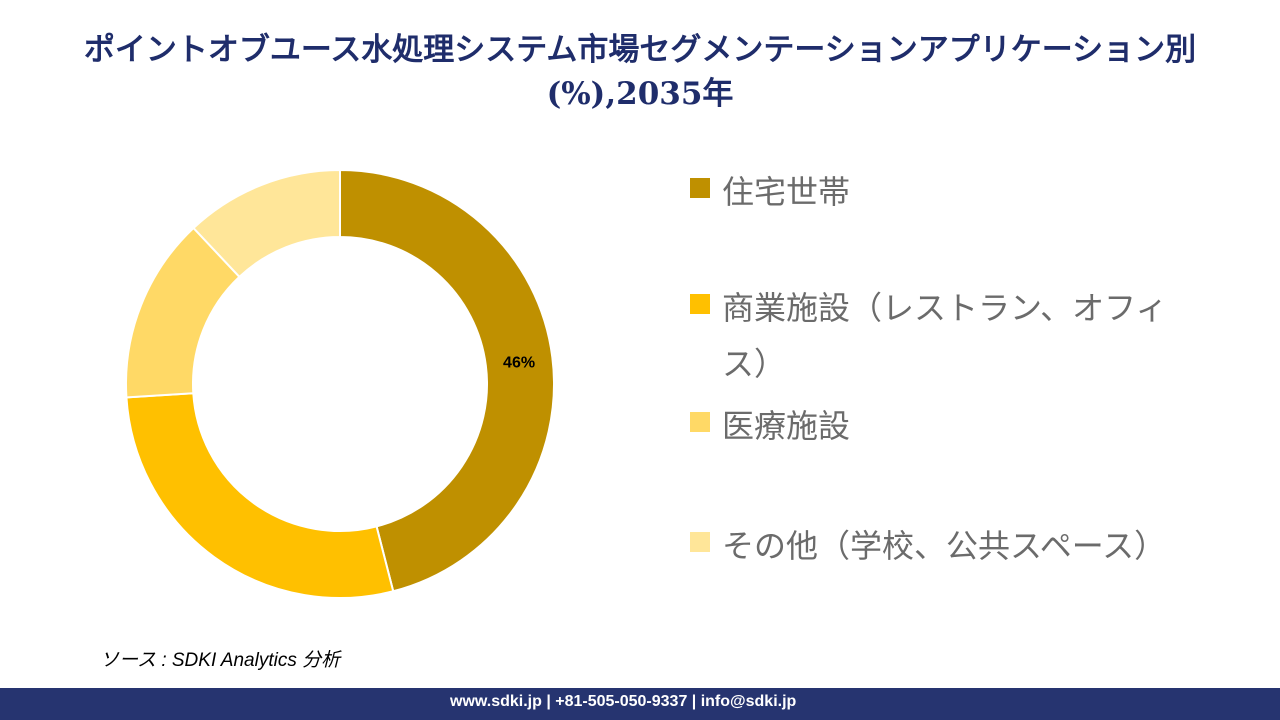 The width and height of the screenshot is (1280, 720). Describe the element at coordinates (940, 192) in the screenshot. I see `legend-item: 住宅世帯` at that location.